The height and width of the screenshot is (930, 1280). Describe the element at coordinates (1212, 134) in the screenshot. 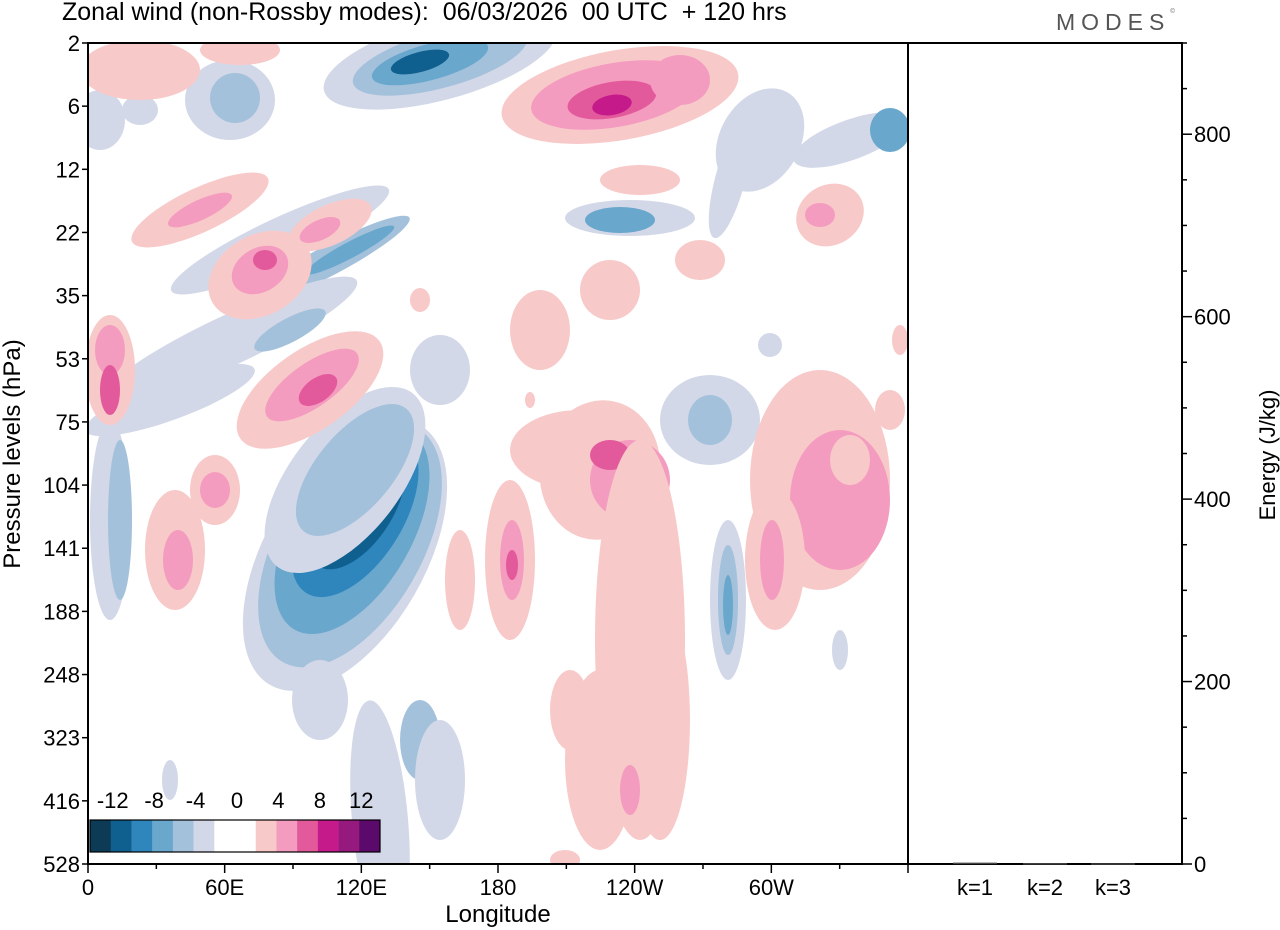

I see `energy-tick-label: 800` at that location.